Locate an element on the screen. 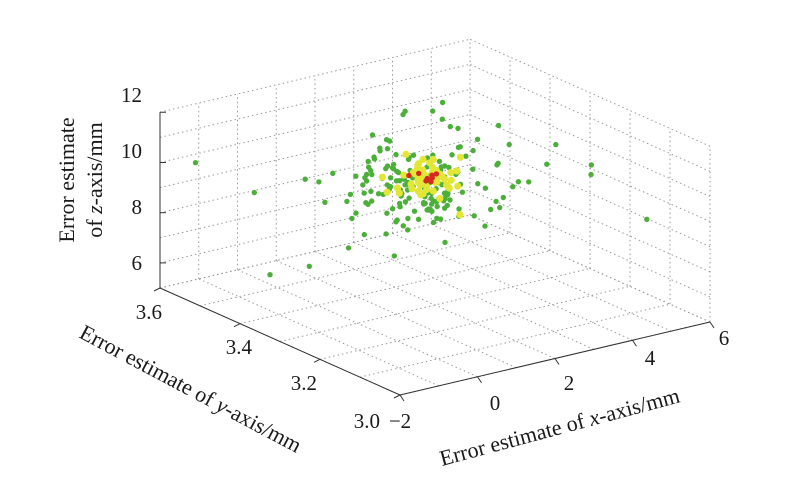  z-tick-label: 12 is located at coordinates (131, 95).